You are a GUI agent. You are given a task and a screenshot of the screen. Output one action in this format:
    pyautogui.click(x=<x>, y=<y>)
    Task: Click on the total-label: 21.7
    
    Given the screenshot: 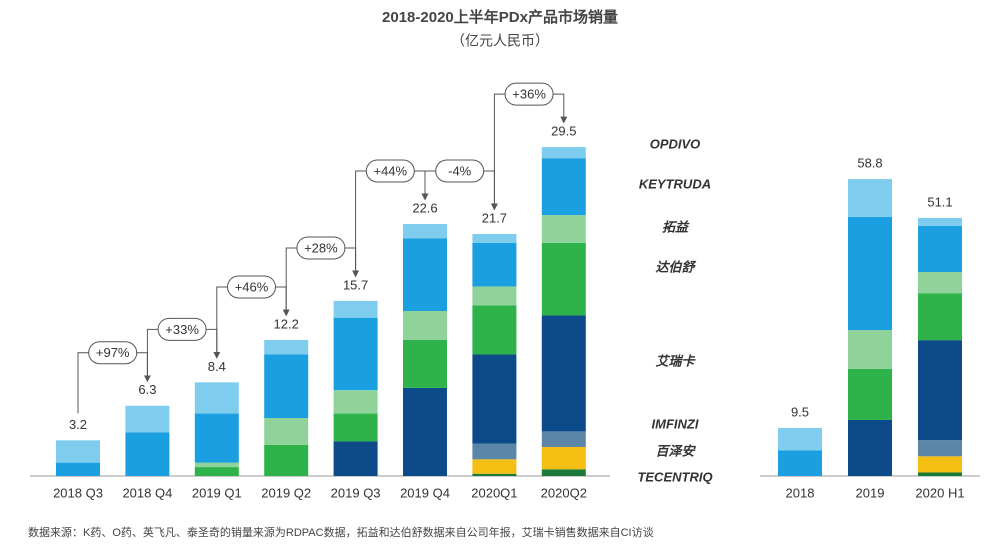 What is the action you would take?
    pyautogui.click(x=494, y=217)
    